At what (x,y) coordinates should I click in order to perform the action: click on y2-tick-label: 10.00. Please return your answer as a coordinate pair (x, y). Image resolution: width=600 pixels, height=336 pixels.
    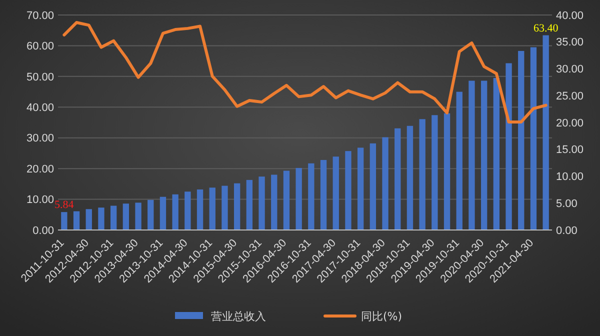
    Looking at the image, I should click on (570, 177).